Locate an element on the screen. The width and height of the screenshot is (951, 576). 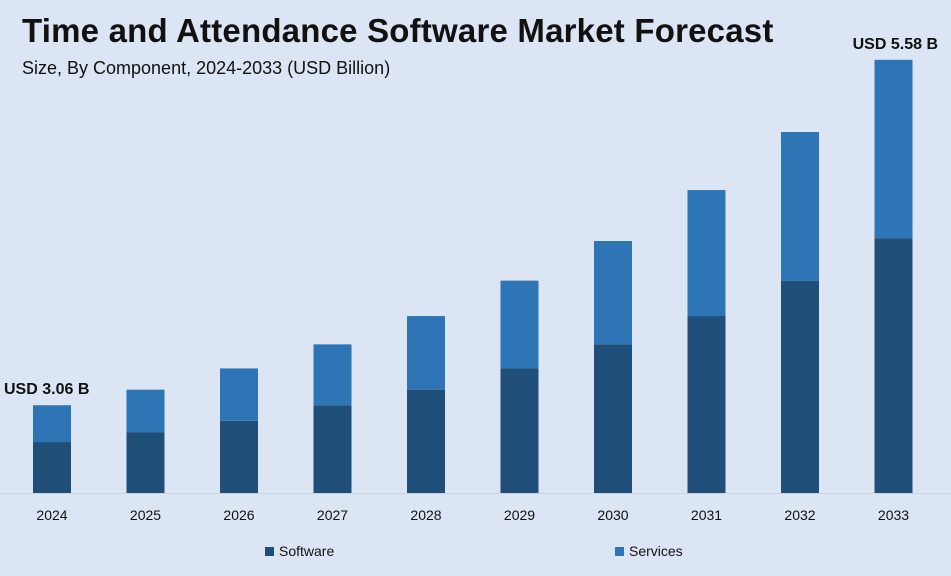
legend-swatch-services is located at coordinates (619, 551).